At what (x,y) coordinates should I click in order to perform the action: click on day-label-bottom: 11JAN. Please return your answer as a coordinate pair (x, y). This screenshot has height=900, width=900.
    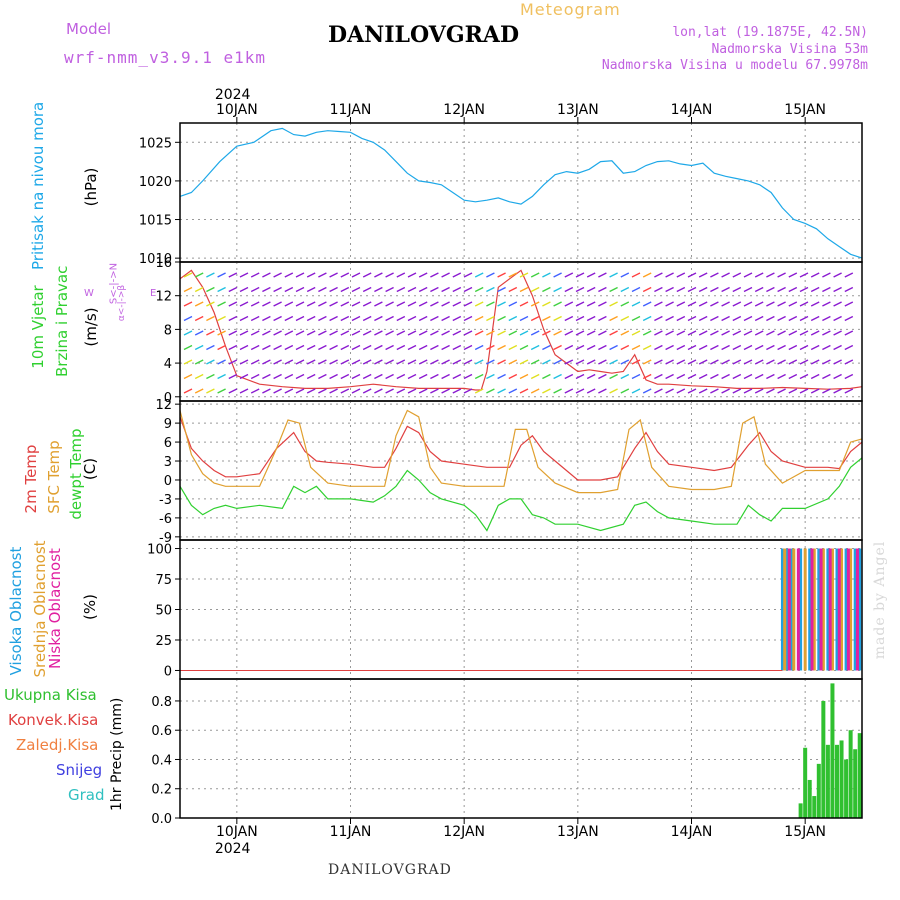
    Looking at the image, I should click on (351, 832).